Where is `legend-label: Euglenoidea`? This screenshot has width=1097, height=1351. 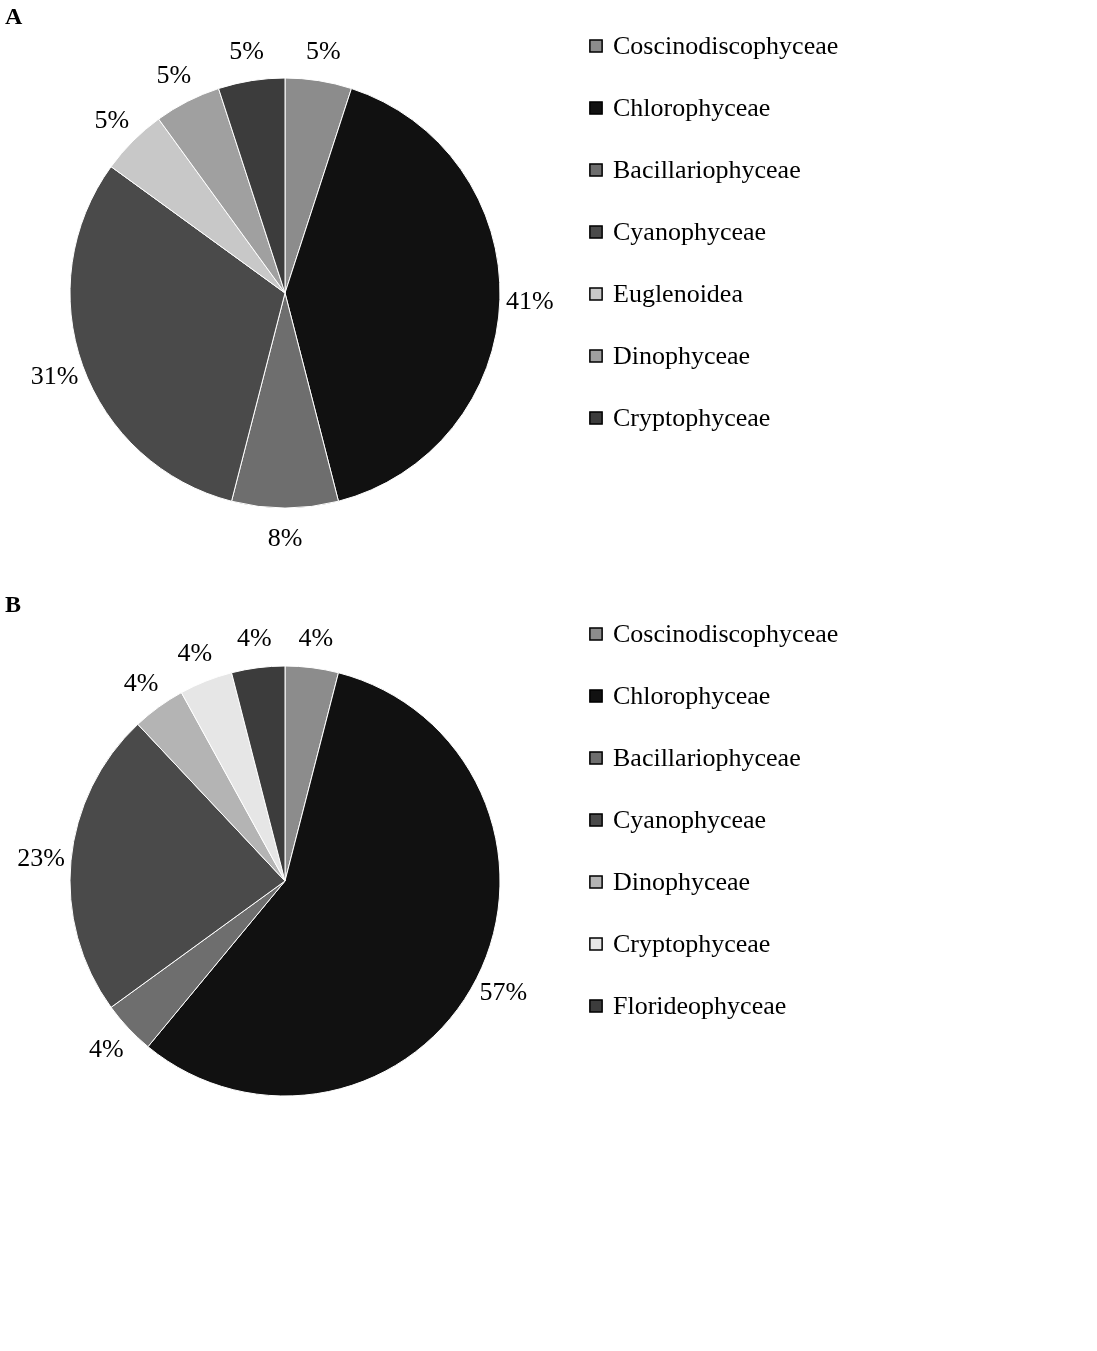 legend-label: Euglenoidea is located at coordinates (678, 293).